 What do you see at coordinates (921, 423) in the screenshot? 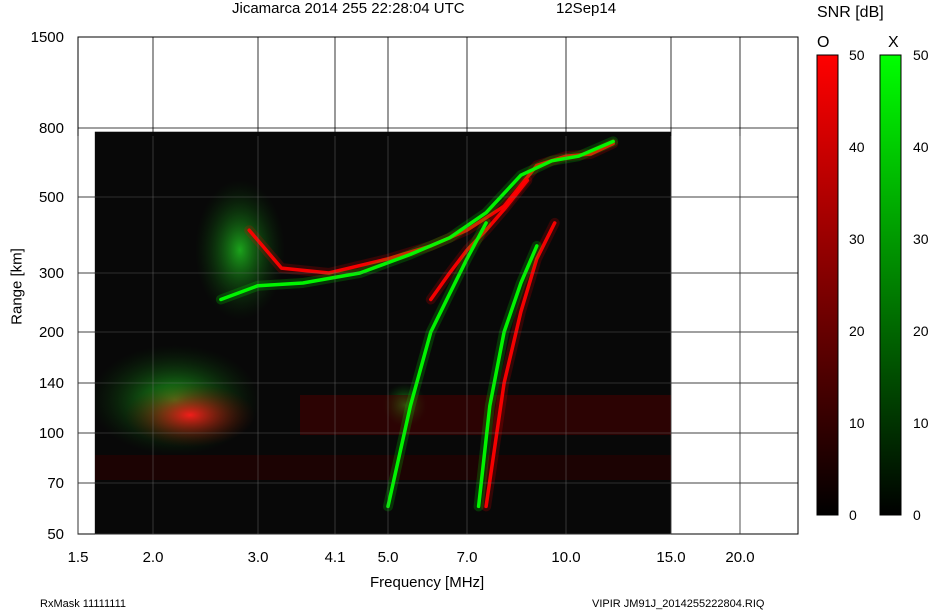
I see `colorbar-x-tick: 10` at bounding box center [921, 423].